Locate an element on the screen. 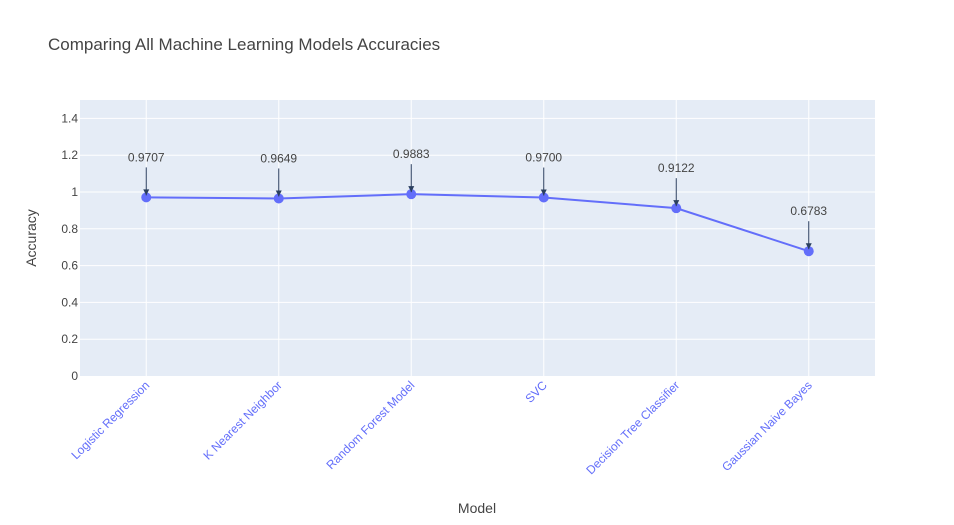 This screenshot has height=525, width=954. y-tick-label: 1.4 is located at coordinates (69, 118).